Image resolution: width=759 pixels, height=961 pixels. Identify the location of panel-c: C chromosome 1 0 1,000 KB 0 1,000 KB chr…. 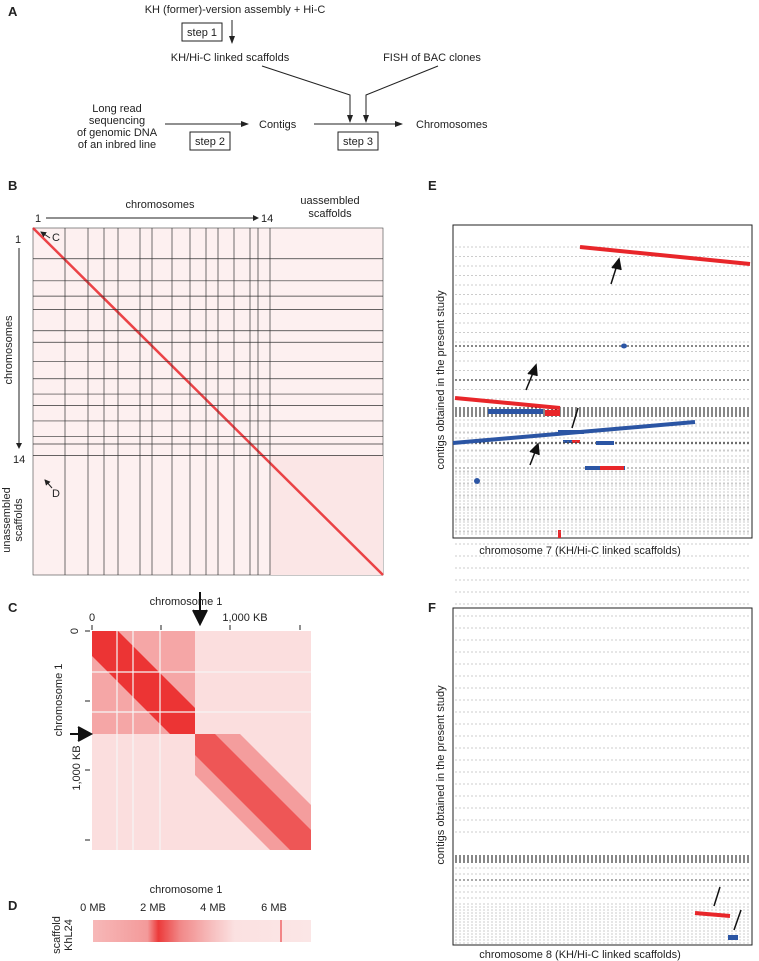
(159, 721).